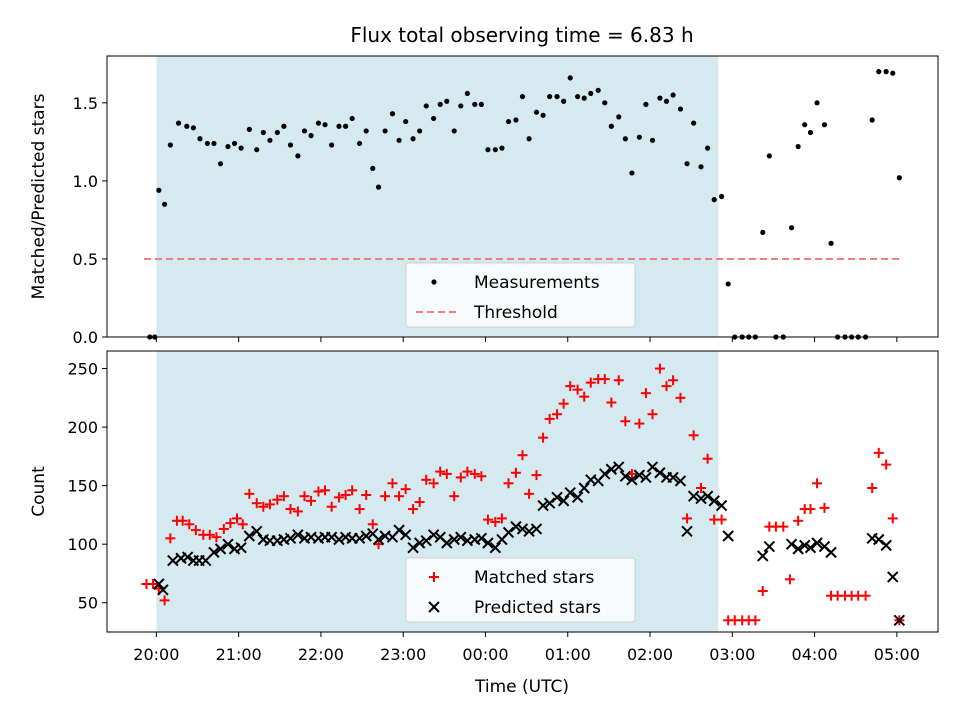  What do you see at coordinates (485, 654) in the screenshot?
I see `x-tick-label: 00:00` at bounding box center [485, 654].